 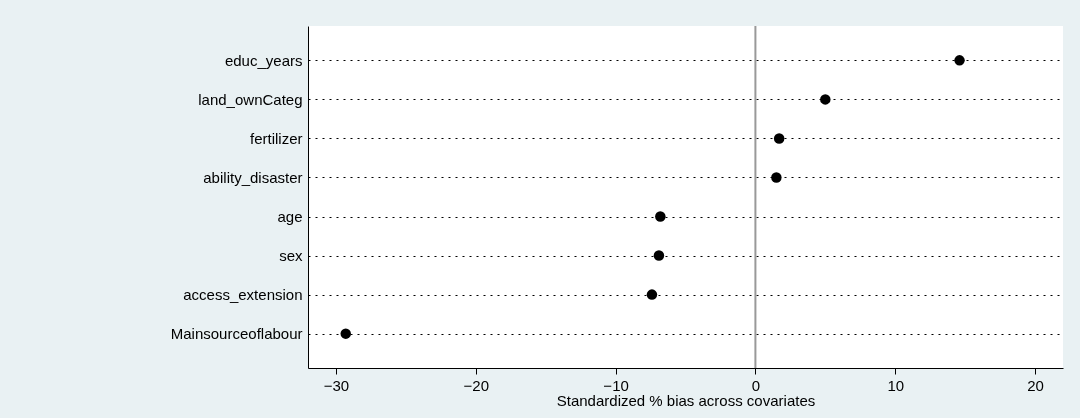 I want to click on x-tick-label: −30, so click(x=336, y=385).